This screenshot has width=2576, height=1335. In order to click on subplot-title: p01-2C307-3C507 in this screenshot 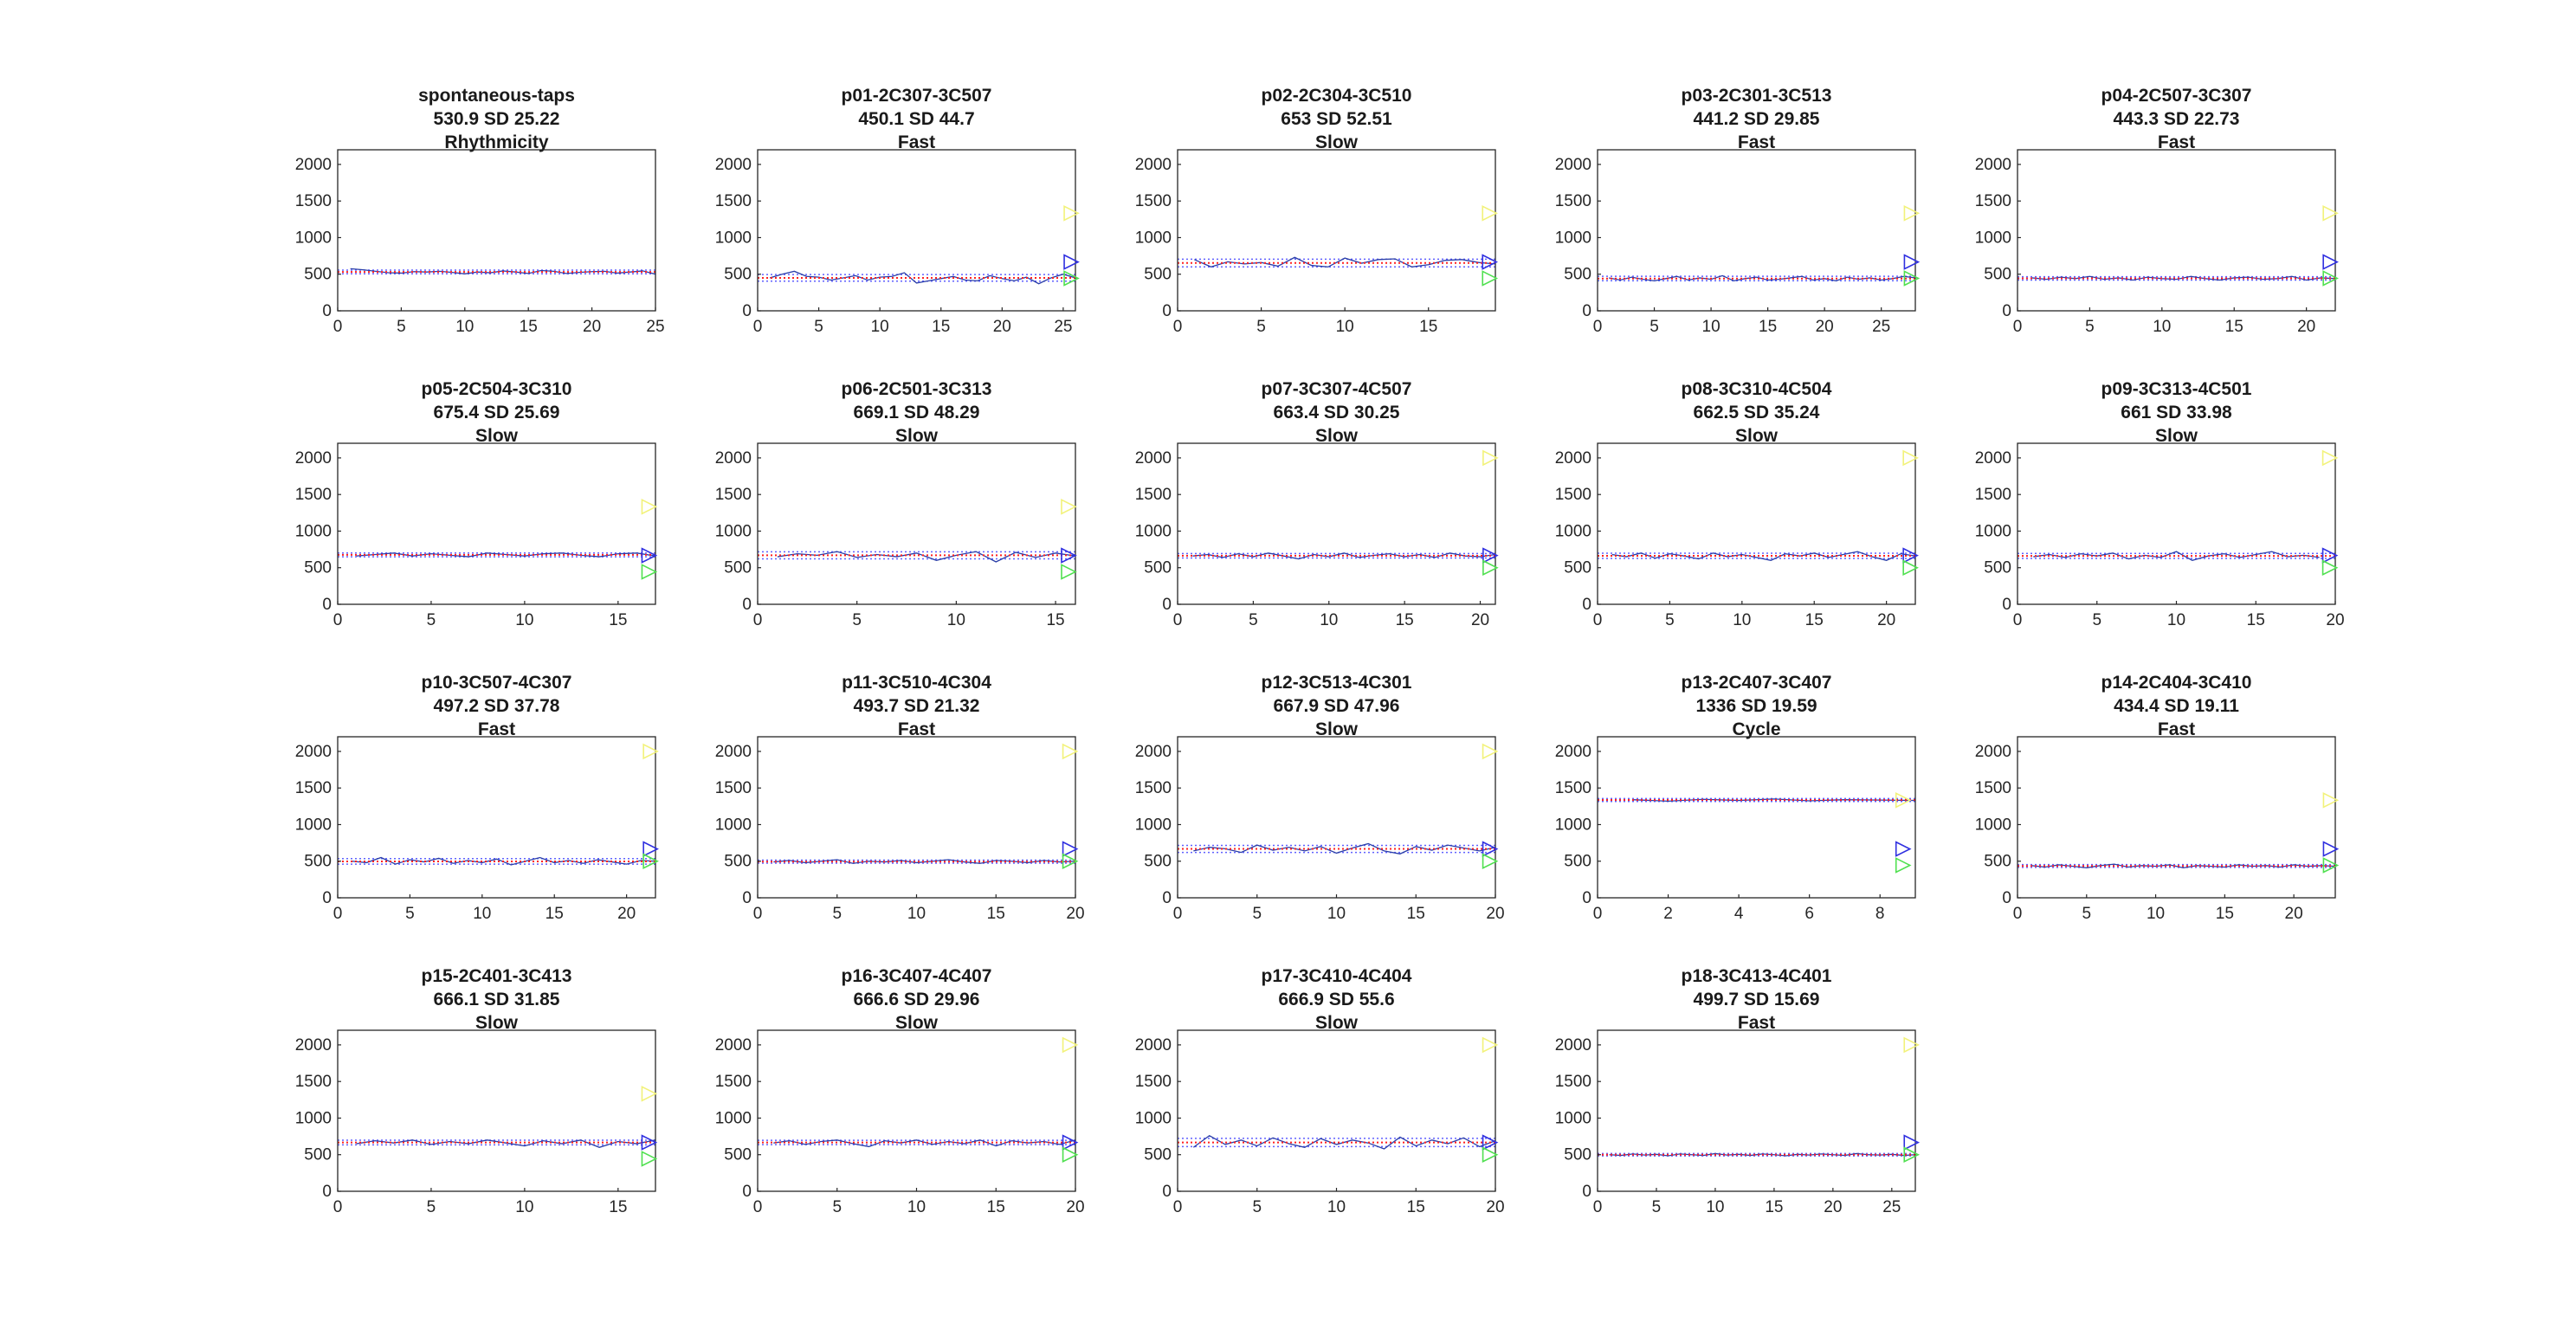, I will do `click(917, 96)`.